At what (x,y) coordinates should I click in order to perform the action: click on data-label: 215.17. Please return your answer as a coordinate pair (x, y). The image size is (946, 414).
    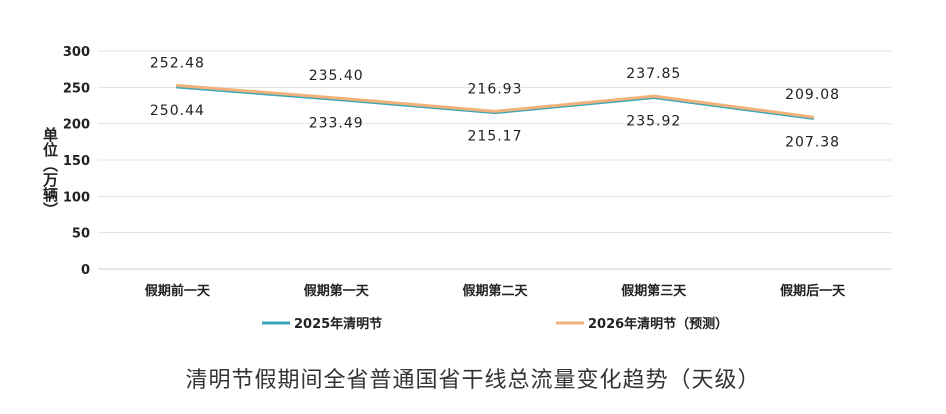
    Looking at the image, I should click on (495, 137).